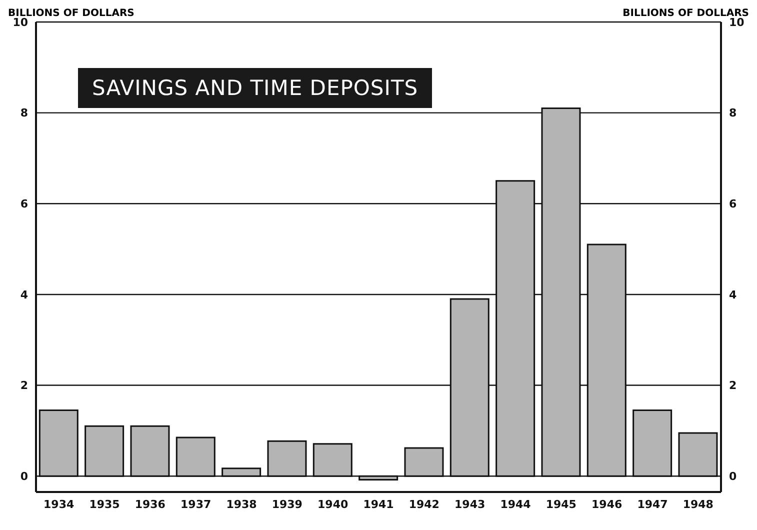 This screenshot has width=757, height=530. Describe the element at coordinates (24, 477) in the screenshot. I see `y-tick-label: 0` at that location.